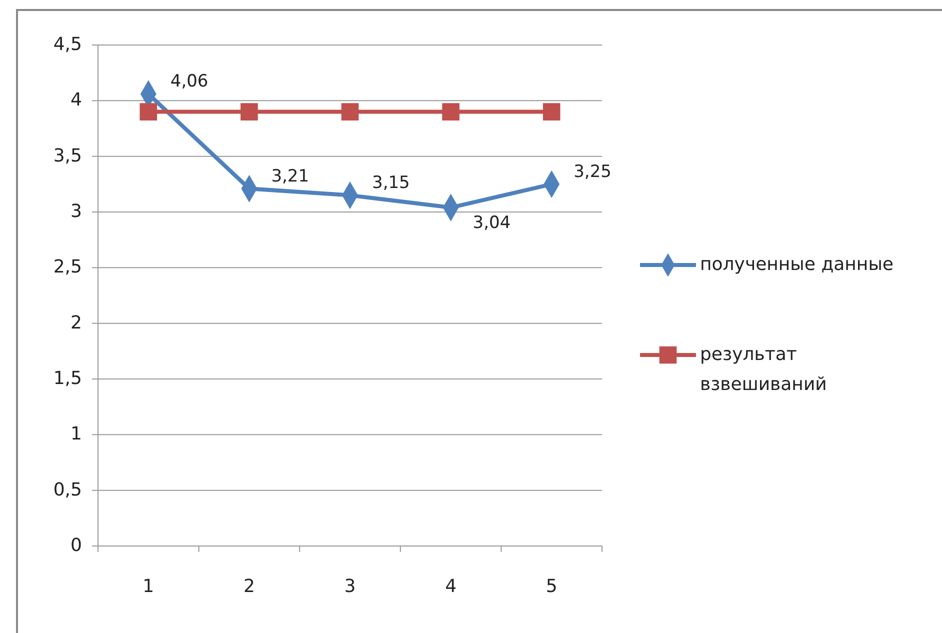 This screenshot has width=942, height=633. I want to click on y-tick-label: 3,5, so click(67, 155).